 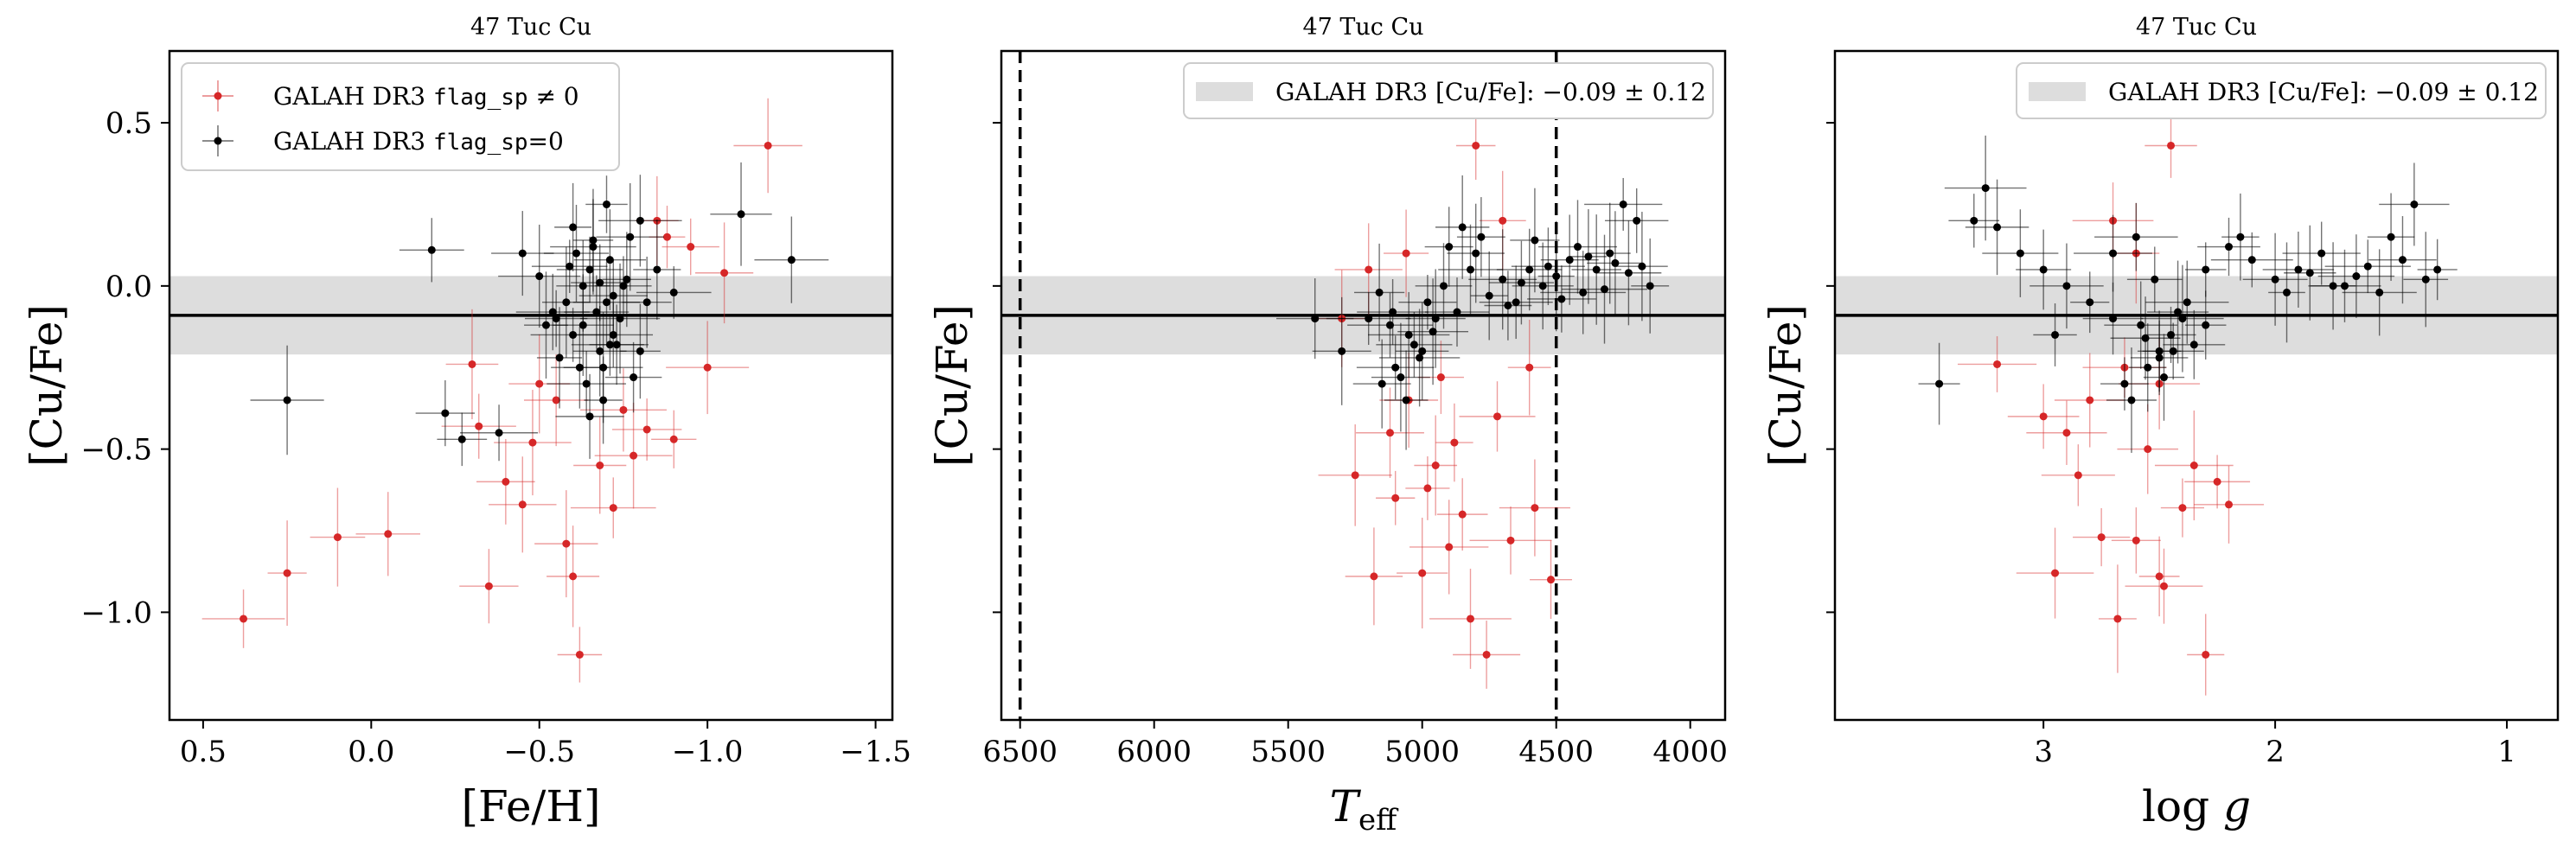 What do you see at coordinates (419, 141) in the screenshot?
I see `legend-label: GALAH DR3 flag_sp=0` at bounding box center [419, 141].